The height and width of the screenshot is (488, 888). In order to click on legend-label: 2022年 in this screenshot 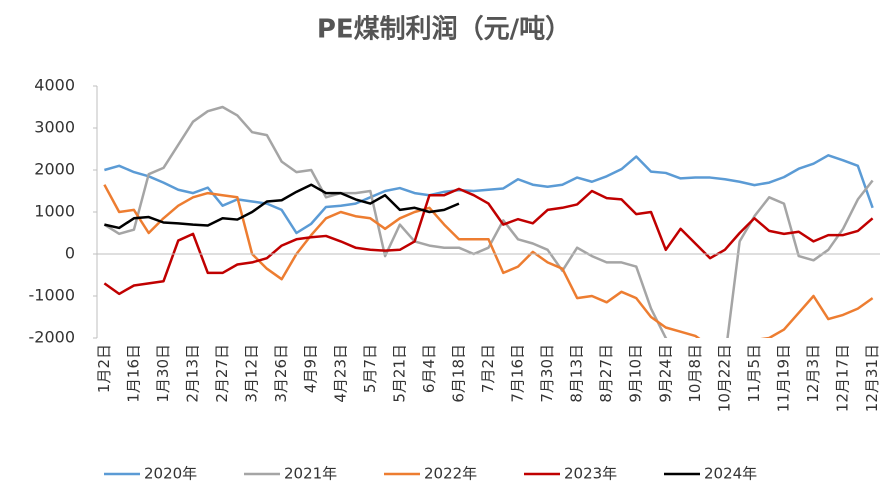, I will do `click(450, 474)`.